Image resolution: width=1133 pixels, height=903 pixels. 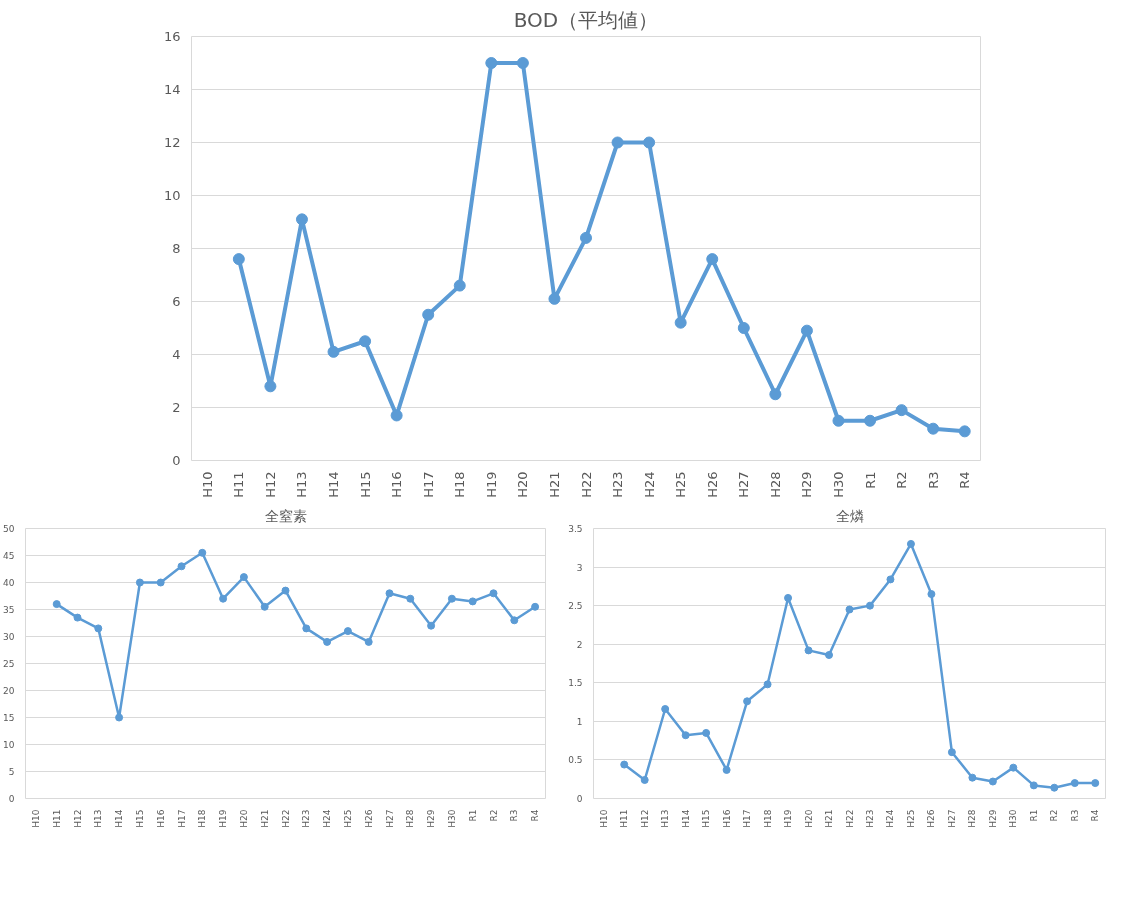 I want to click on y-tick-label: 3.5, so click(x=575, y=529).